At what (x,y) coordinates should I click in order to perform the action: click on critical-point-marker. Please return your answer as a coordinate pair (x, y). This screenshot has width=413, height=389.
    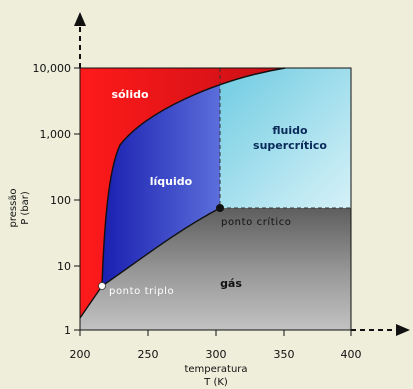
    Looking at the image, I should click on (220, 208).